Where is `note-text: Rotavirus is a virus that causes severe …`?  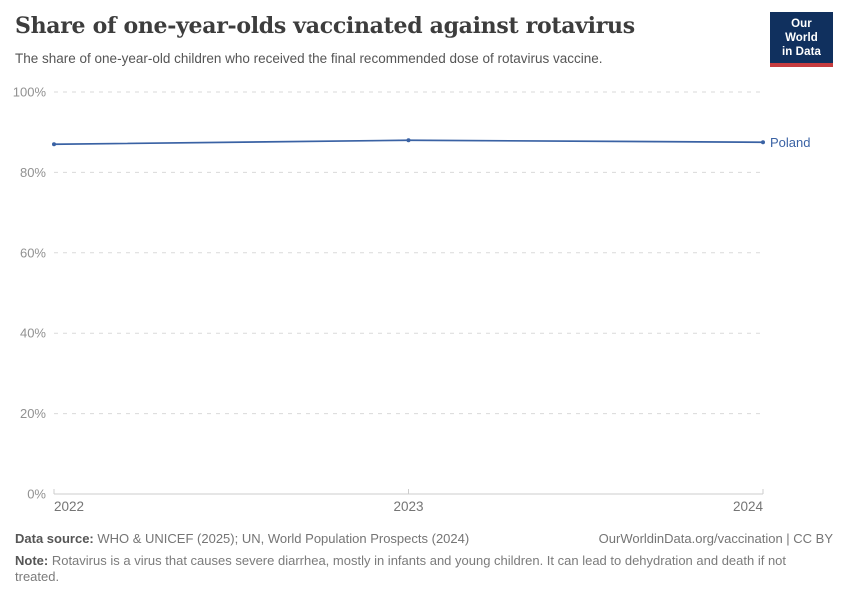 note-text: Rotavirus is a virus that causes severe … is located at coordinates (401, 568).